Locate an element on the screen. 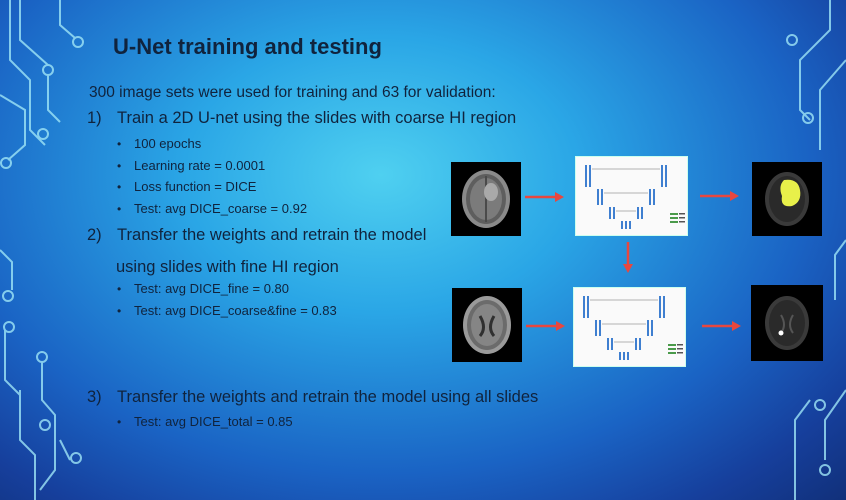  list-item: • Test: avg DICE_total = 0.85 is located at coordinates (205, 421).